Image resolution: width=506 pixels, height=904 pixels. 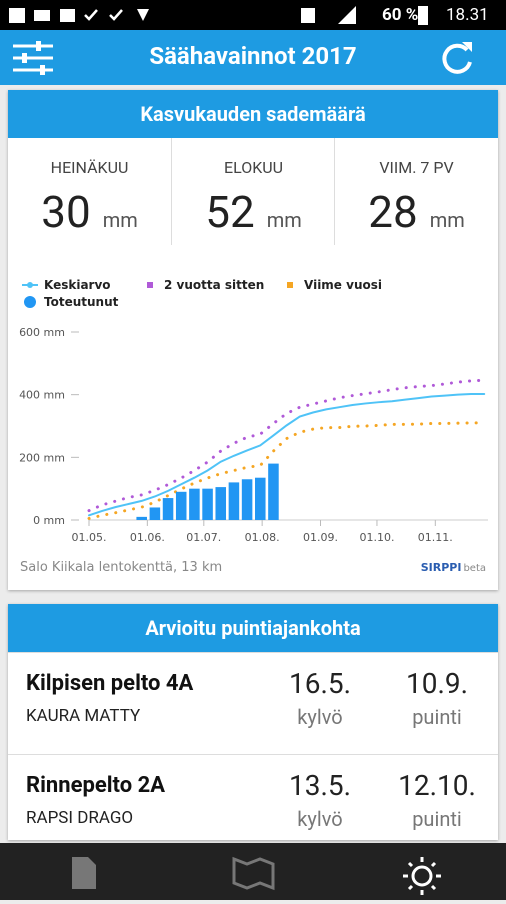 What do you see at coordinates (230, 212) in the screenshot?
I see `stat-number: 52` at bounding box center [230, 212].